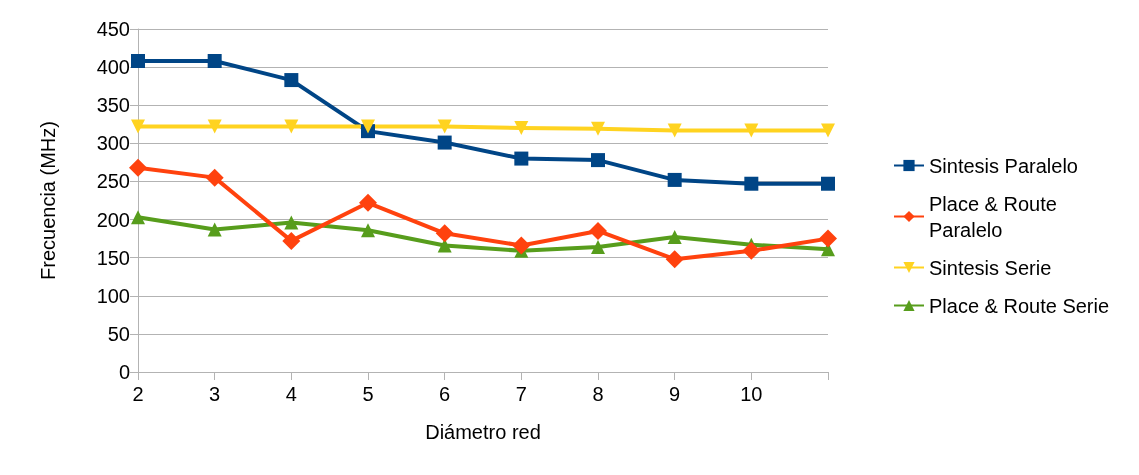  What do you see at coordinates (215, 394) in the screenshot?
I see `x-tick-label: 3` at bounding box center [215, 394].